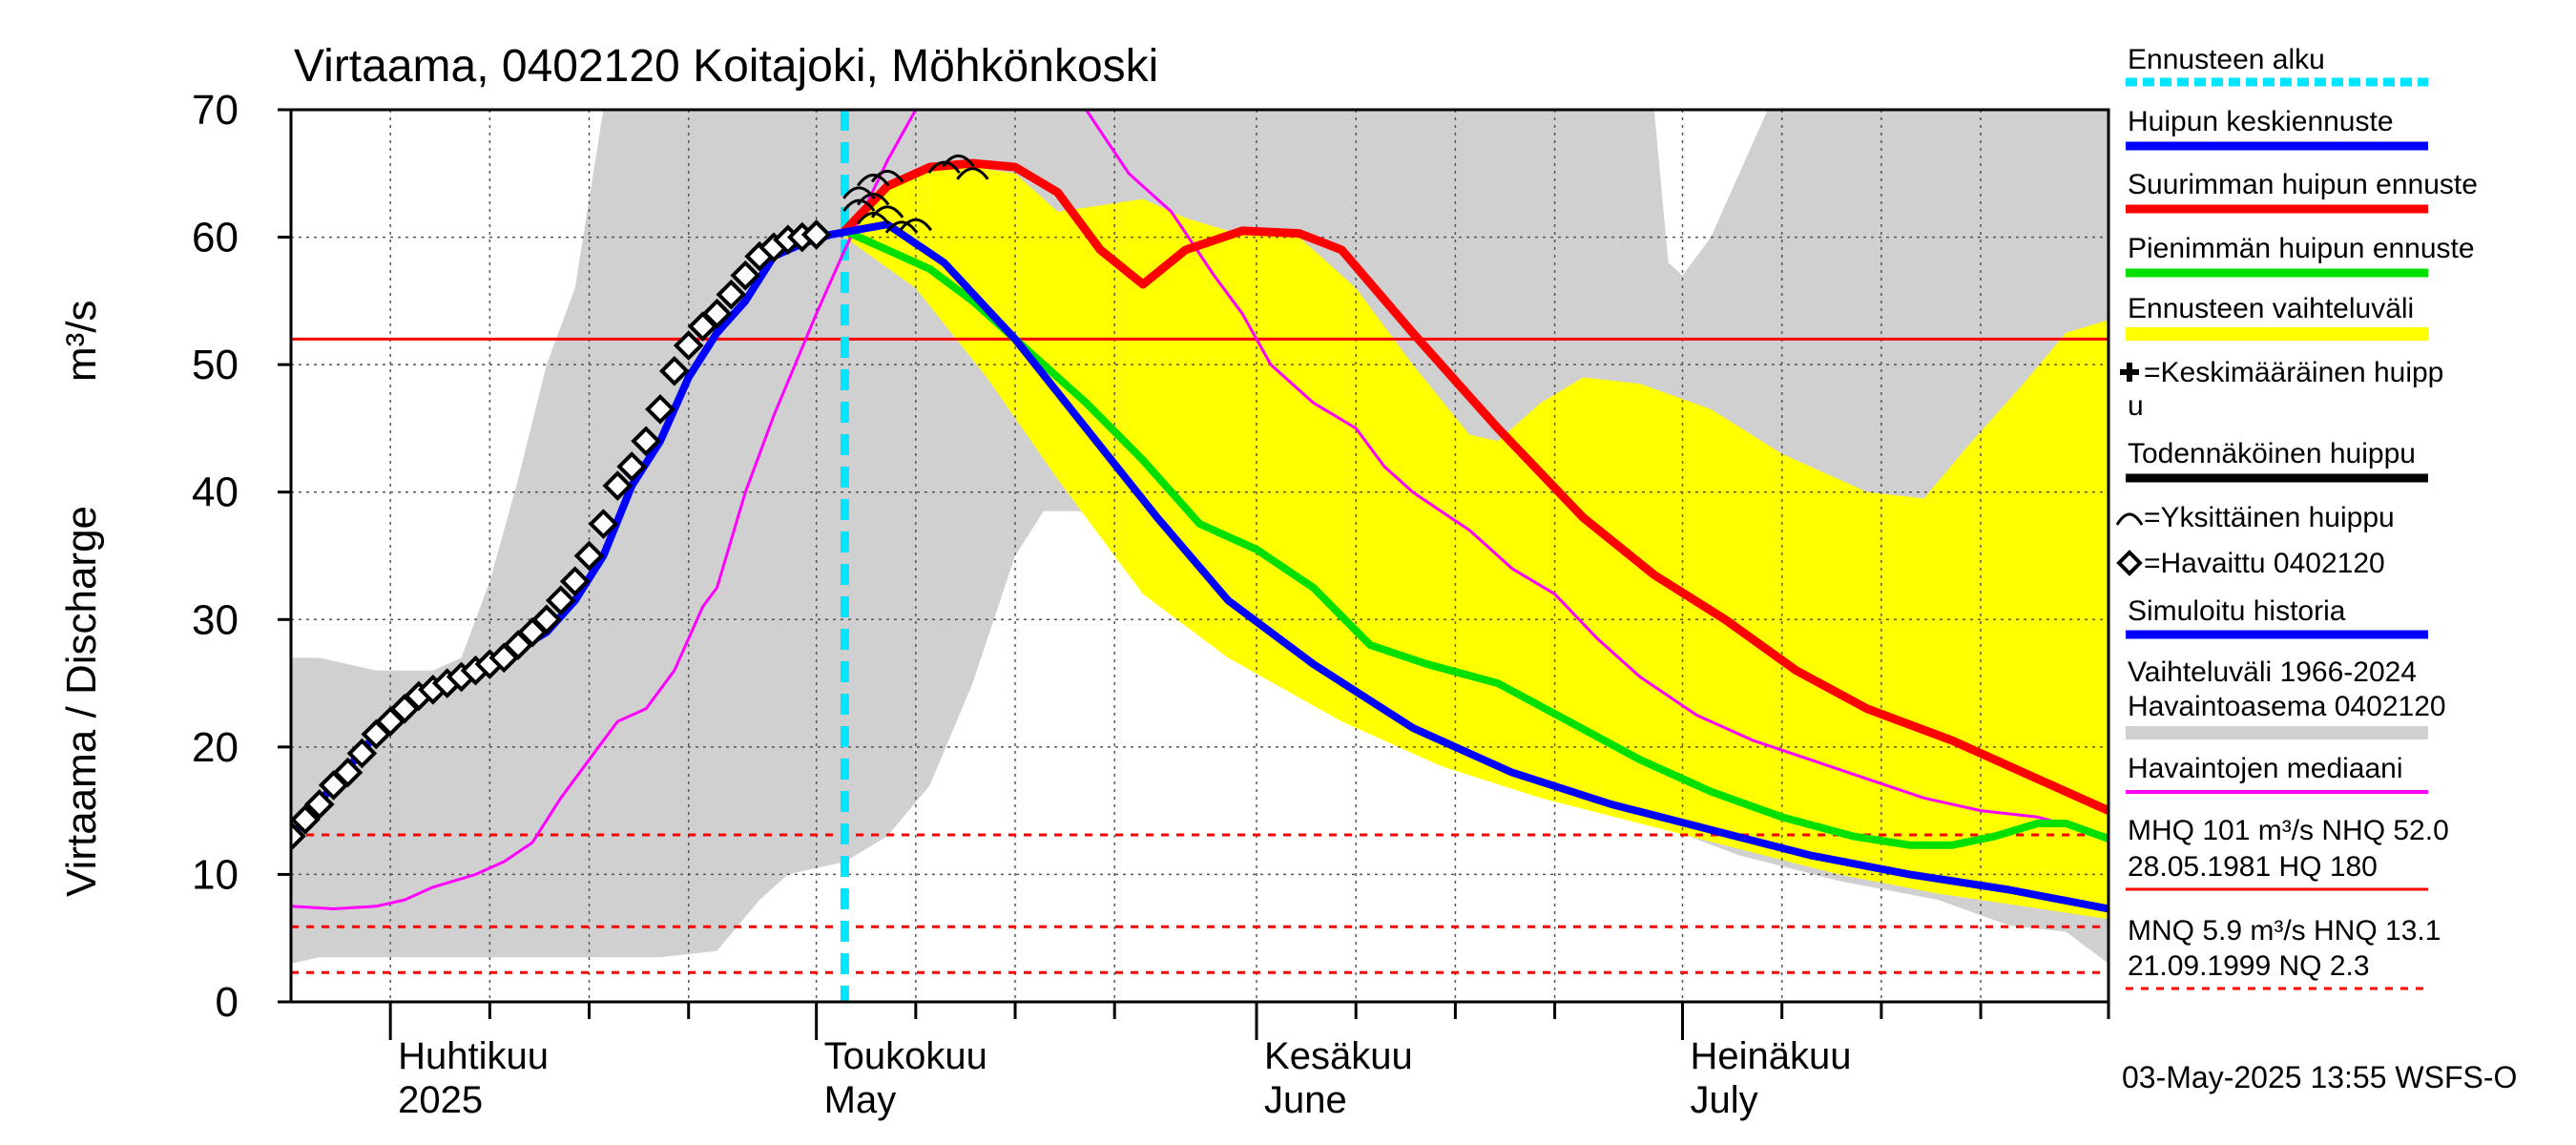  Describe the element at coordinates (1249, 1021) in the screenshot. I see `x-axis-ticks` at that location.